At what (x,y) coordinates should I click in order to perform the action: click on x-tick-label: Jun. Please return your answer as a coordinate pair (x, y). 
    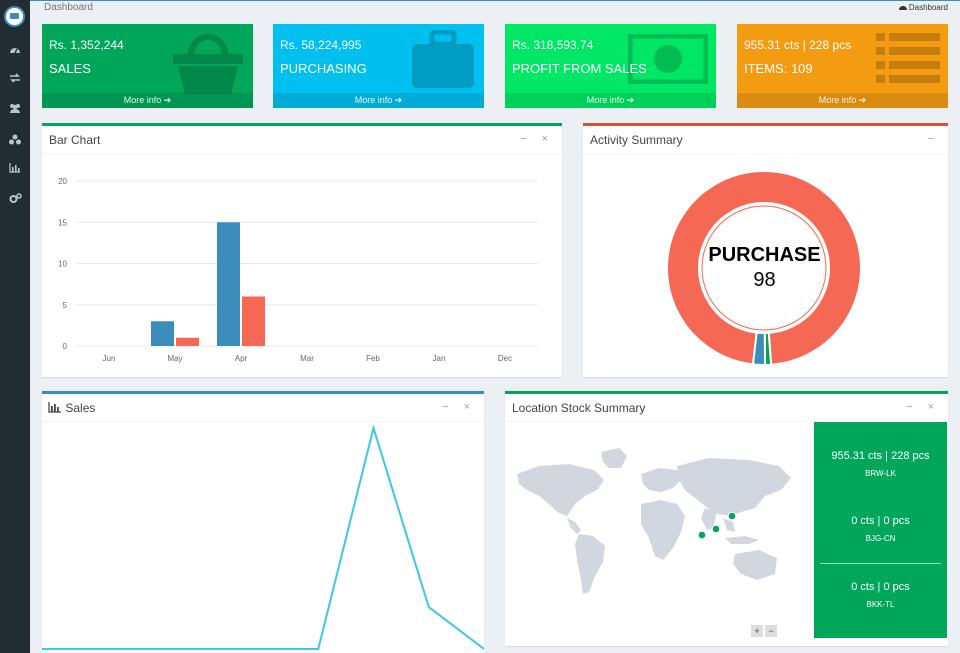
    Looking at the image, I should click on (109, 358).